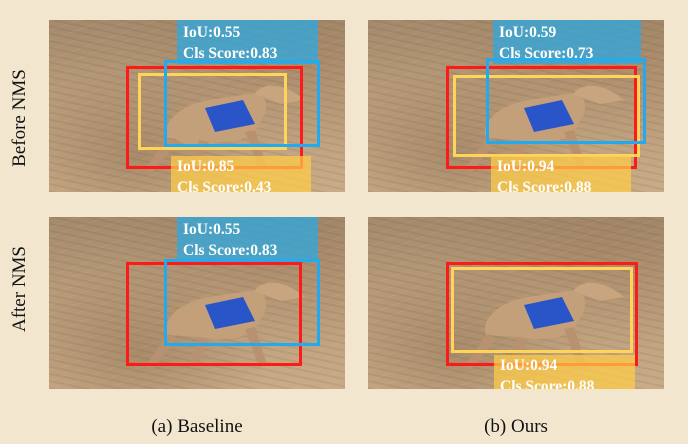  Describe the element at coordinates (19, 118) in the screenshot. I see `row-label-before-nms: Before NMS` at that location.